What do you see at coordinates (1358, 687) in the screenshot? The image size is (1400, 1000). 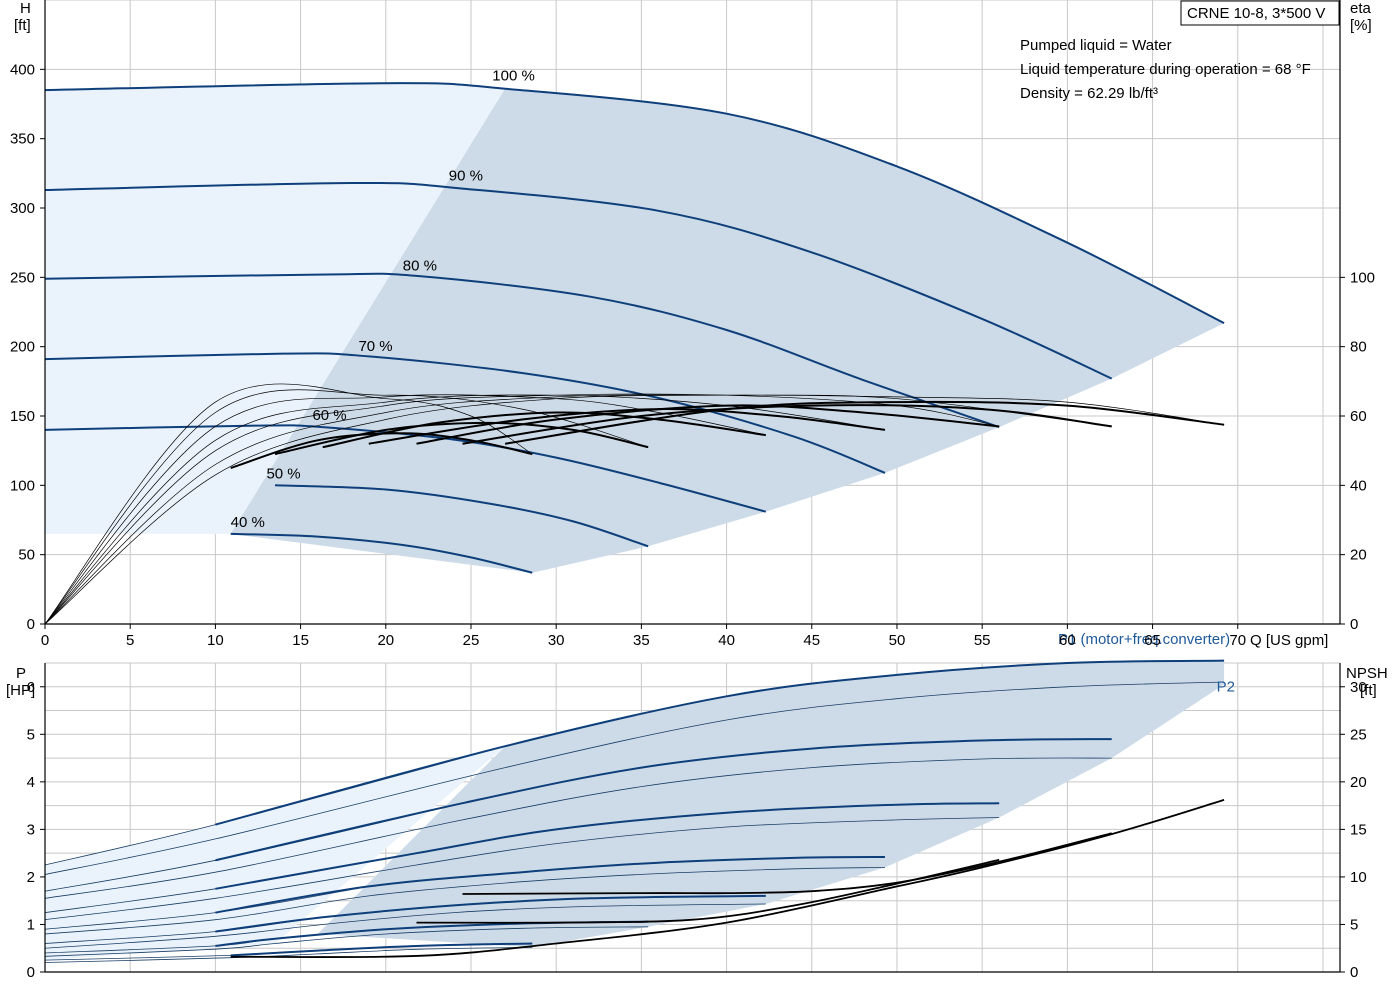 I see `npsh-tick-label: 30` at bounding box center [1358, 687].